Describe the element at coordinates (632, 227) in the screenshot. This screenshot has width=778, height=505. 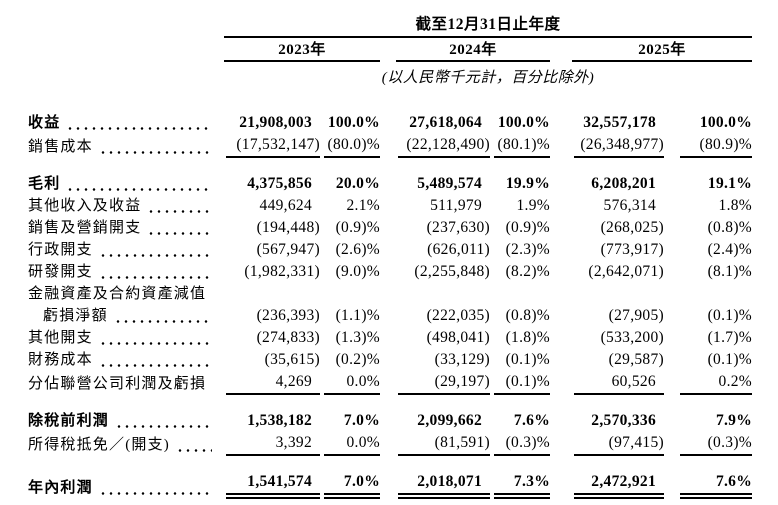
I see `value-text: (268,025)` at that location.